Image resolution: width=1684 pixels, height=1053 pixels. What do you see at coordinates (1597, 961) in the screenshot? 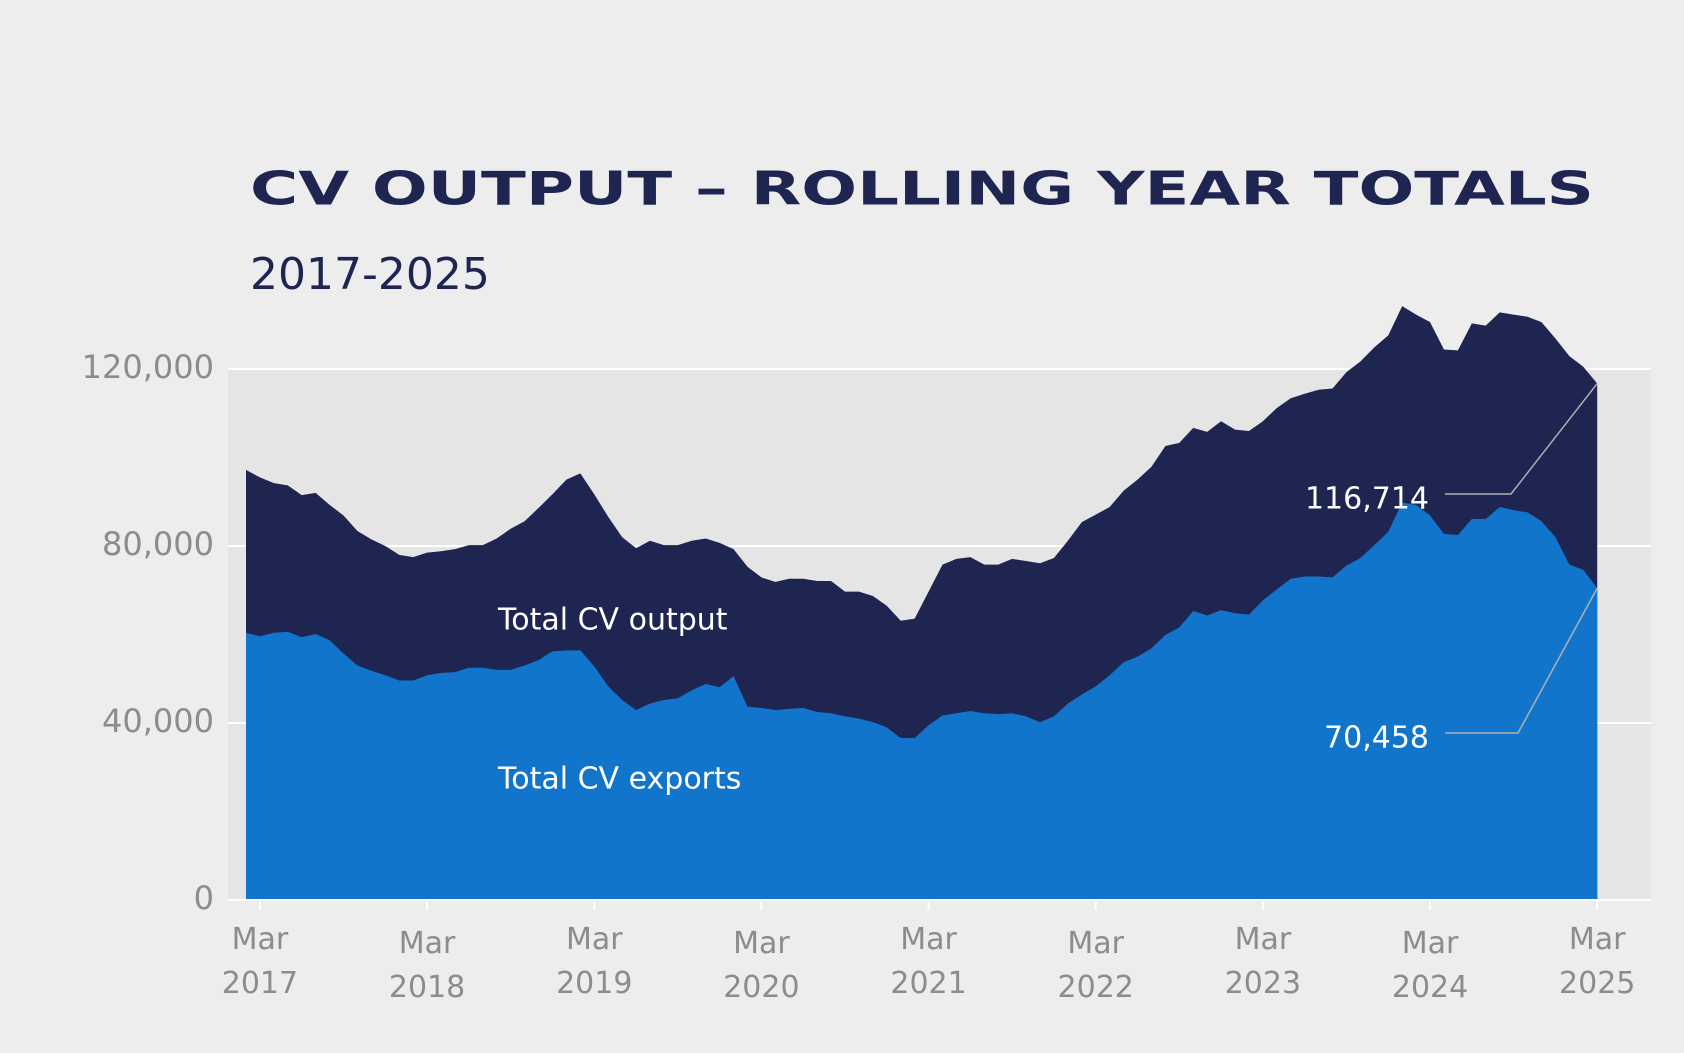
I see `x-tick-label: Mar 2025` at bounding box center [1597, 961].